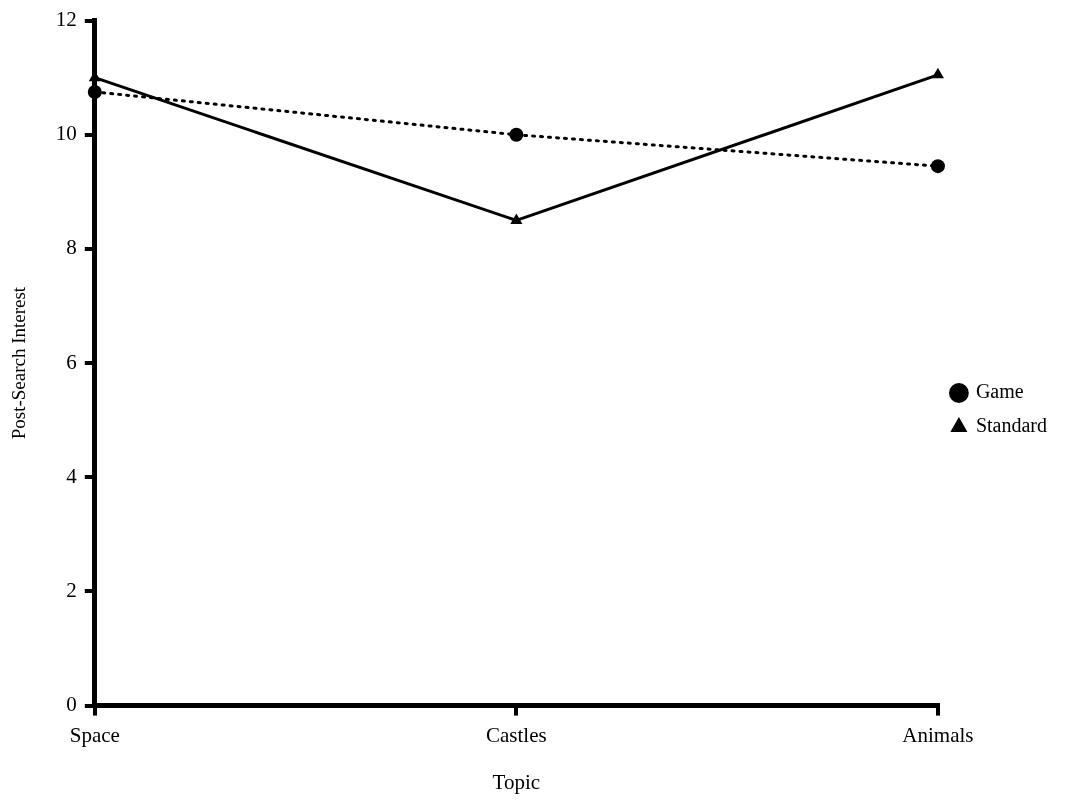 The height and width of the screenshot is (805, 1087). I want to click on legend-label: Game, so click(999, 391).